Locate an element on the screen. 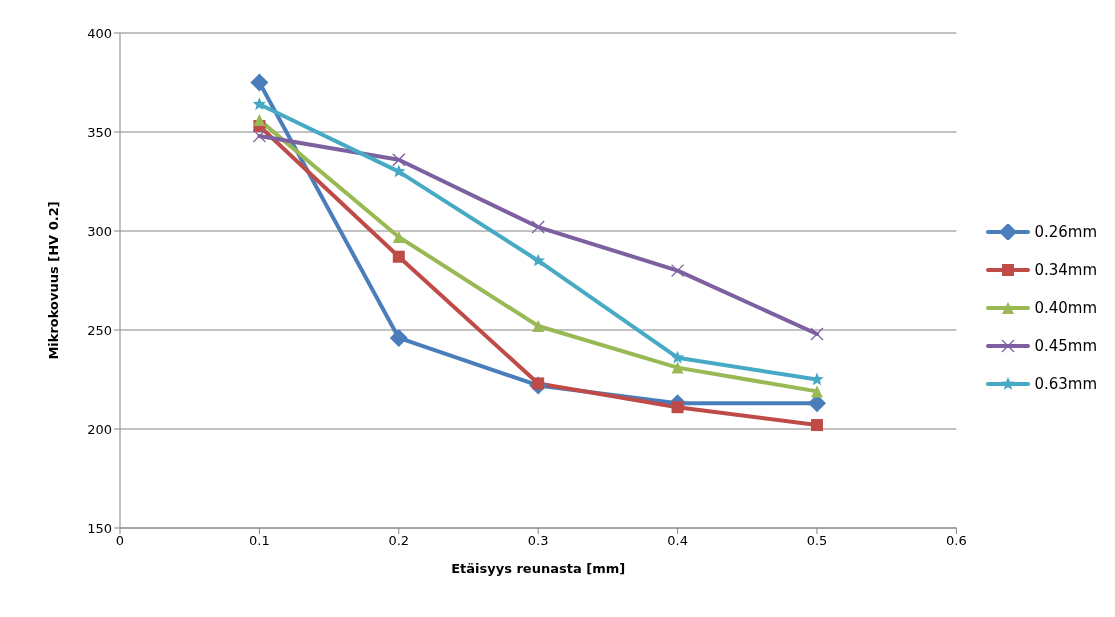 This screenshot has height=617, width=1115. y-tick-label: 300 is located at coordinates (99, 231).